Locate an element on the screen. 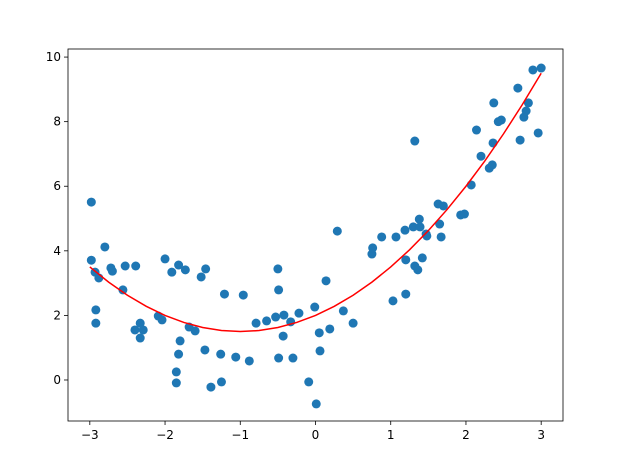 Image resolution: width=620 pixels, height=463 pixels. x-tick-label: 1 is located at coordinates (391, 435).